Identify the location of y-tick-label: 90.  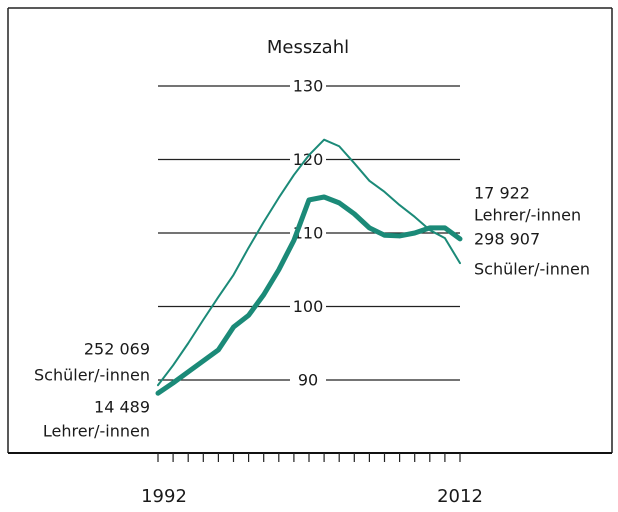
(308, 380).